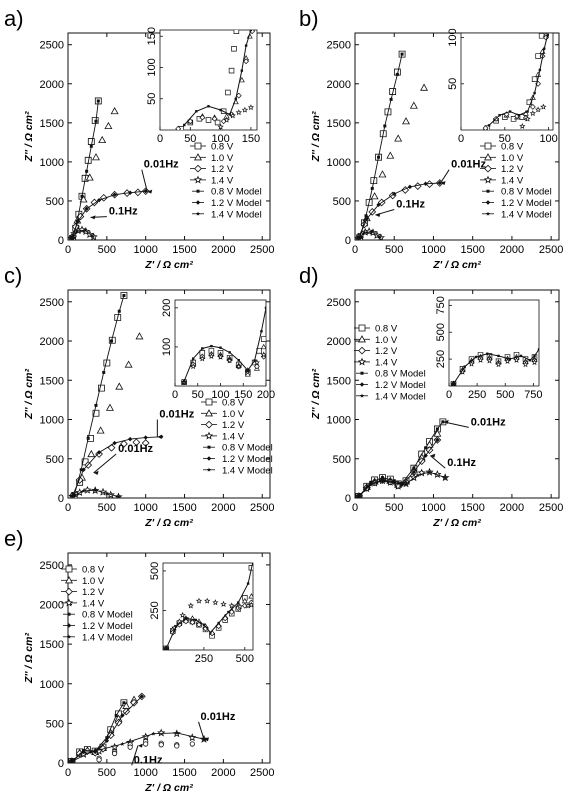 This screenshot has height=799, width=587. Describe the element at coordinates (339, 421) in the screenshot. I see `y-tick-label: 1000` at that location.